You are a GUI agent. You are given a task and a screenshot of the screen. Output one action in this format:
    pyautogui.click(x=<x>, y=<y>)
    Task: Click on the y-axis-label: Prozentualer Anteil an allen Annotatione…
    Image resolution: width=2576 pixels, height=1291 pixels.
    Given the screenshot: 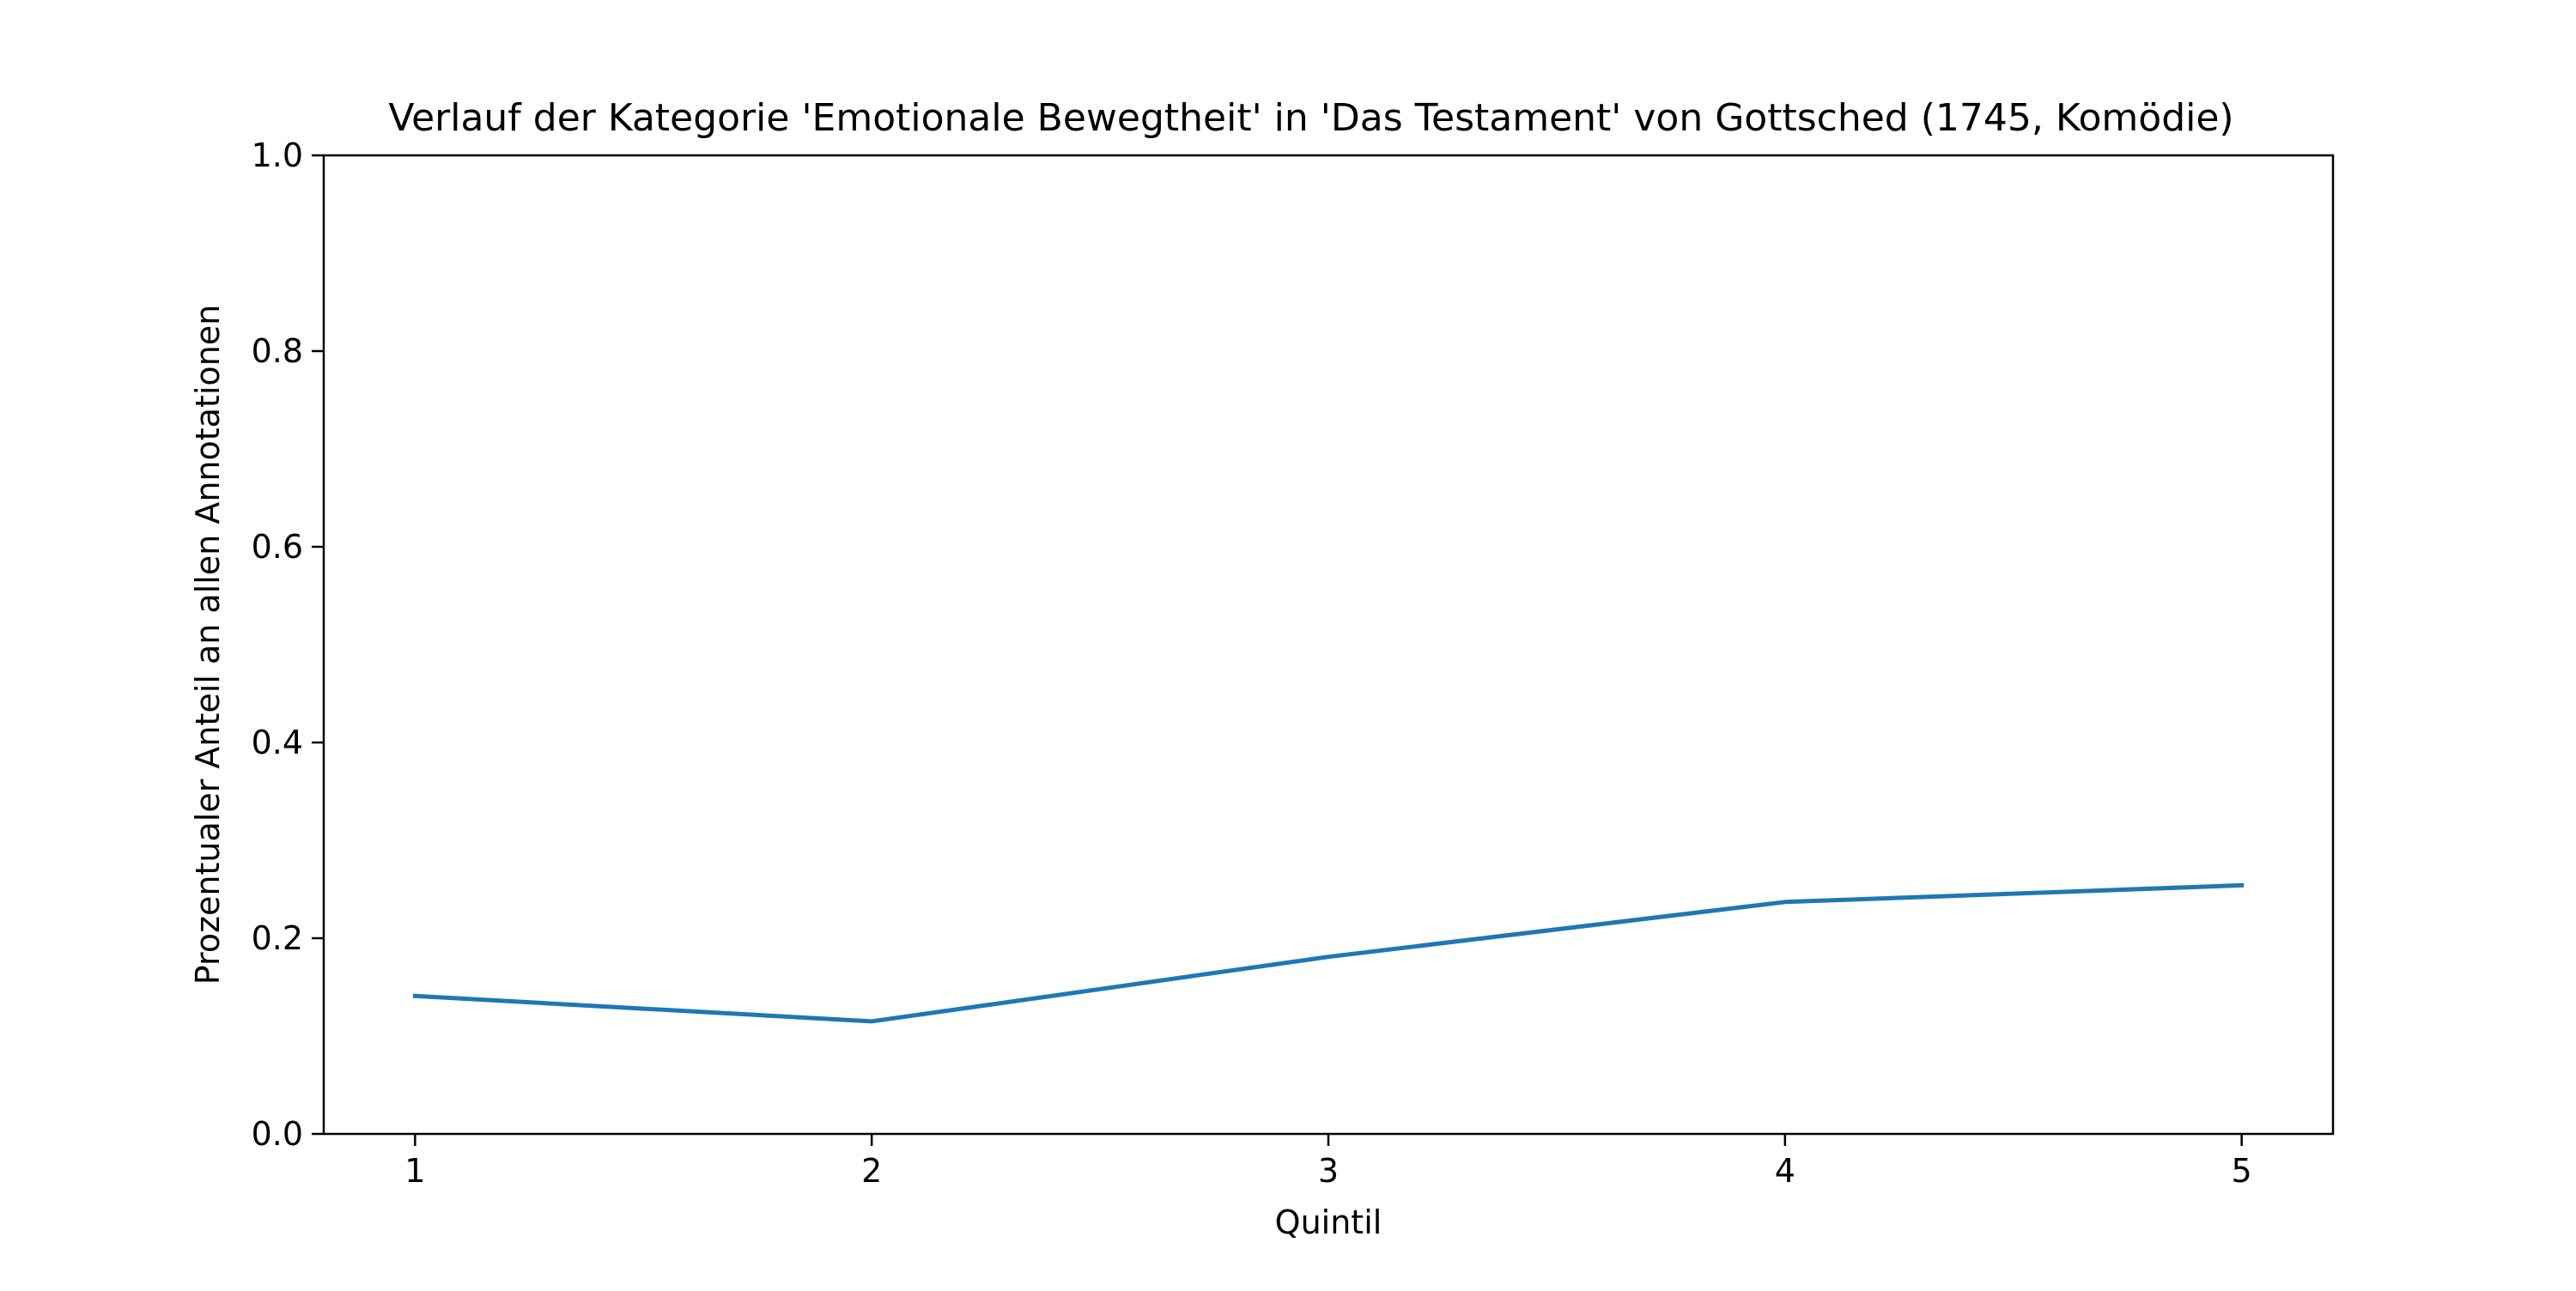 What is the action you would take?
    pyautogui.click(x=208, y=645)
    